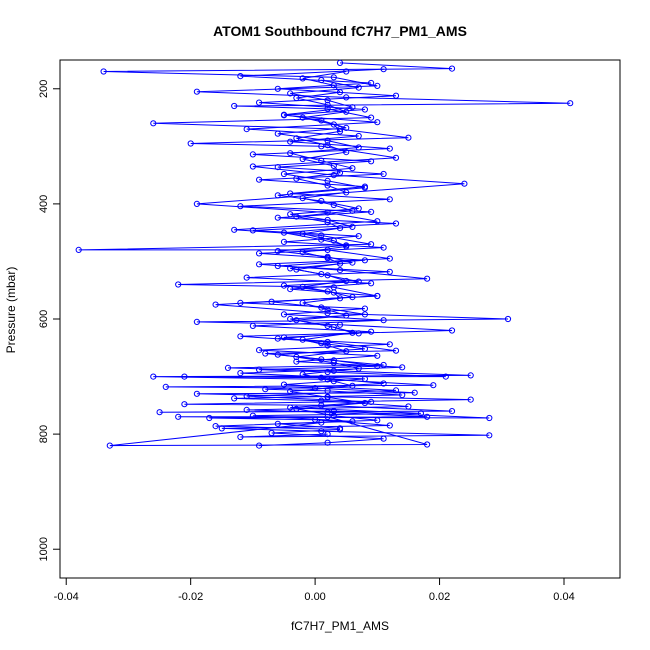 The width and height of the screenshot is (650, 650). Describe the element at coordinates (563, 597) in the screenshot. I see `x-tick-label: 0.04` at that location.